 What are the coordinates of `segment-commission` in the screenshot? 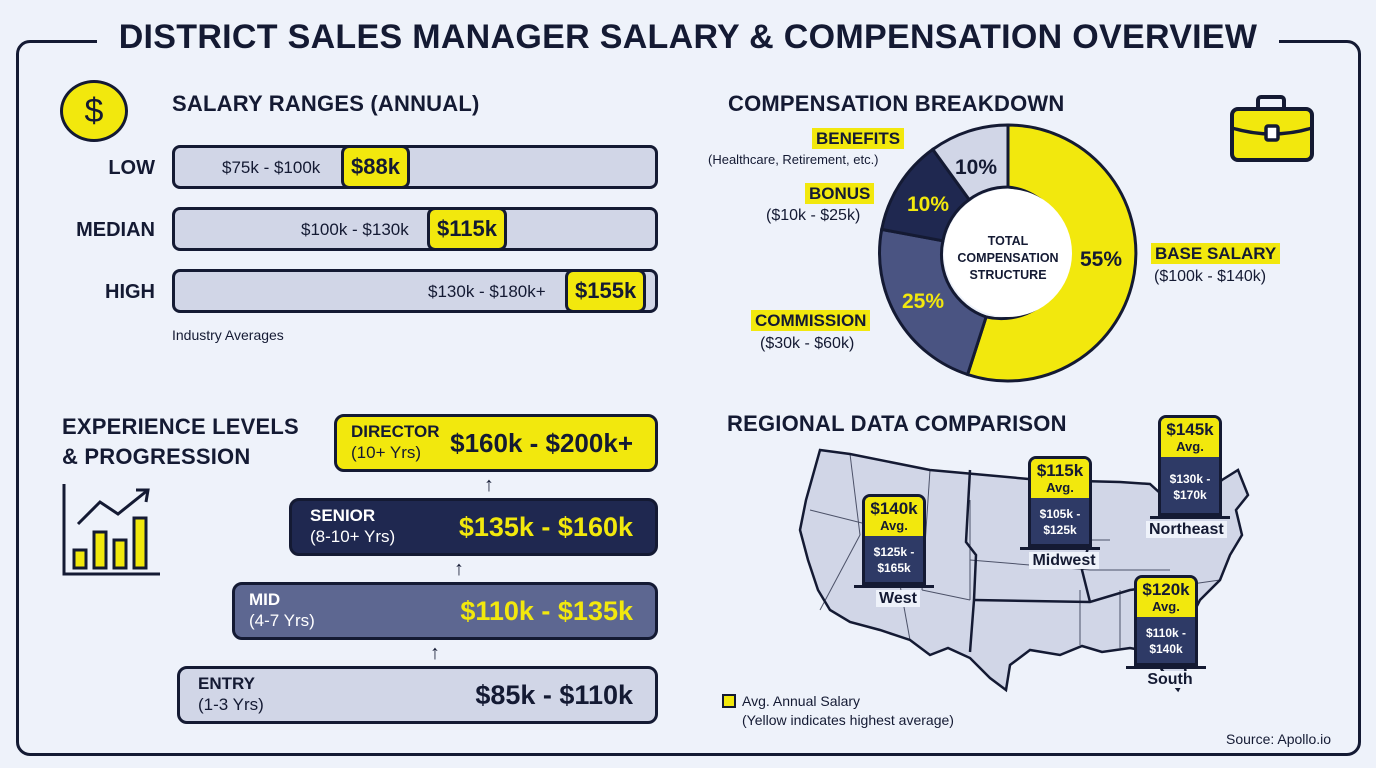 It's located at (933, 302).